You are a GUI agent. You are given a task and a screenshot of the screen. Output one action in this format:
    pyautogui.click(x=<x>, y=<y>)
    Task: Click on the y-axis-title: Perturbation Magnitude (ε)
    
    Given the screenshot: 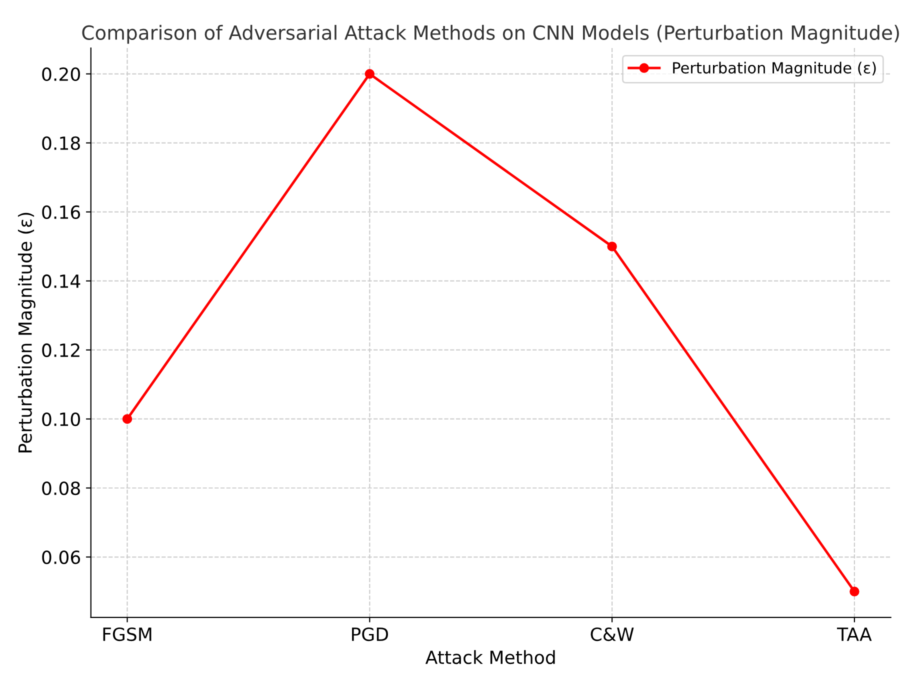 What is the action you would take?
    pyautogui.click(x=27, y=332)
    